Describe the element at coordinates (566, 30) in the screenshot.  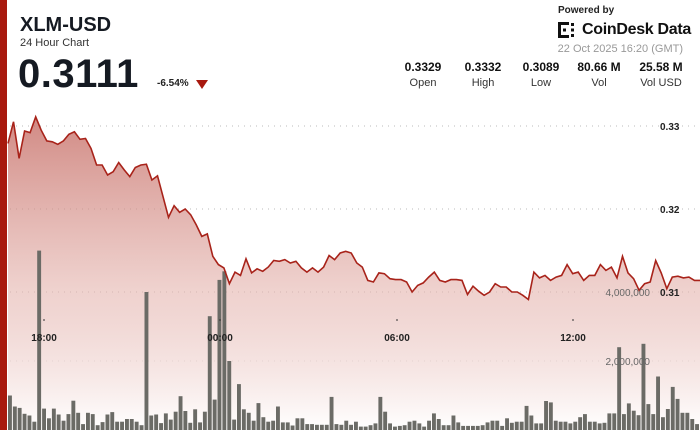
I see `coindesk-mark-icon` at that location.